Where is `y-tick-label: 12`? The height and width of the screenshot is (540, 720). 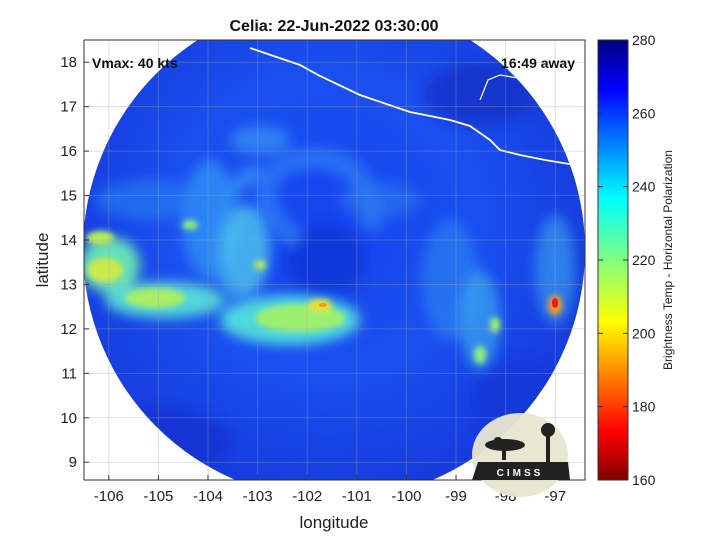
y-tick-label: 12 is located at coordinates (68, 329).